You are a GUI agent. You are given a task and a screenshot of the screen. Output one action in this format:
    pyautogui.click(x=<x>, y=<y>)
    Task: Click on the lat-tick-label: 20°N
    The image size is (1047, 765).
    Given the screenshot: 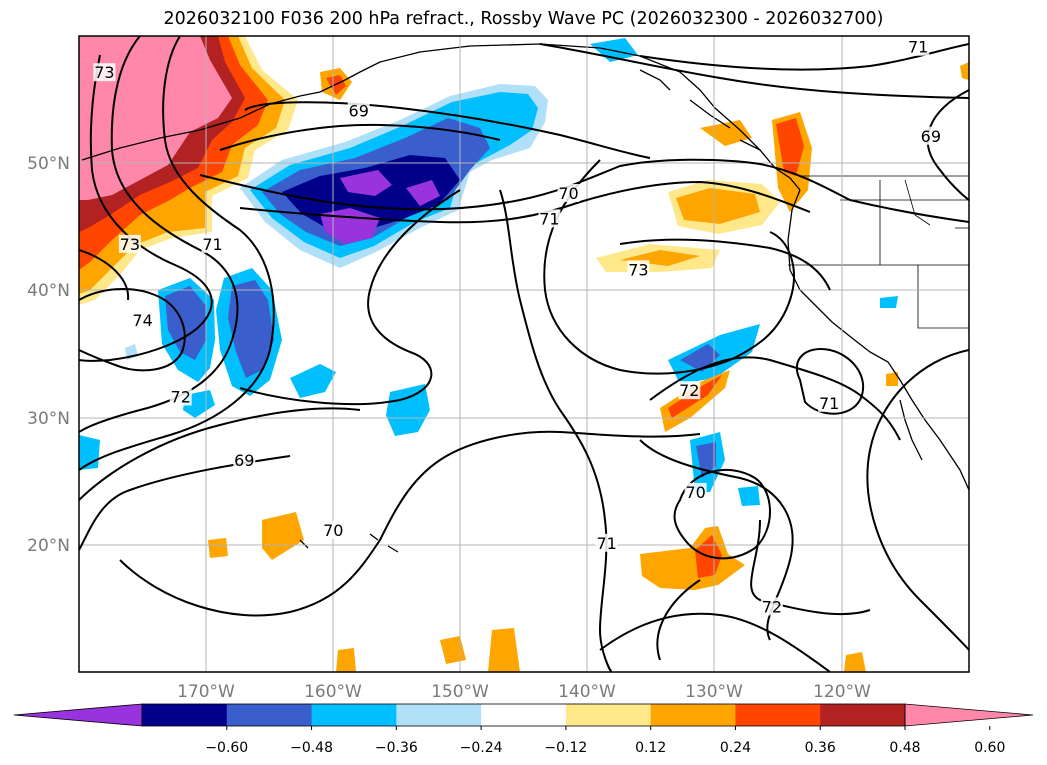 What is the action you would take?
    pyautogui.click(x=48, y=546)
    